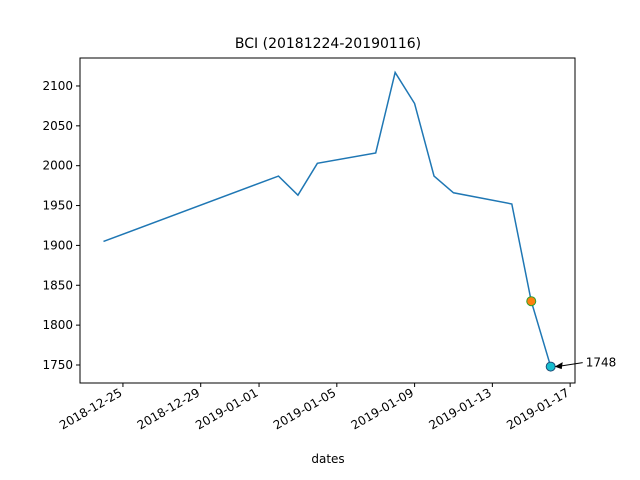  What do you see at coordinates (57, 166) in the screenshot?
I see `y-tick-label: 2000` at bounding box center [57, 166].